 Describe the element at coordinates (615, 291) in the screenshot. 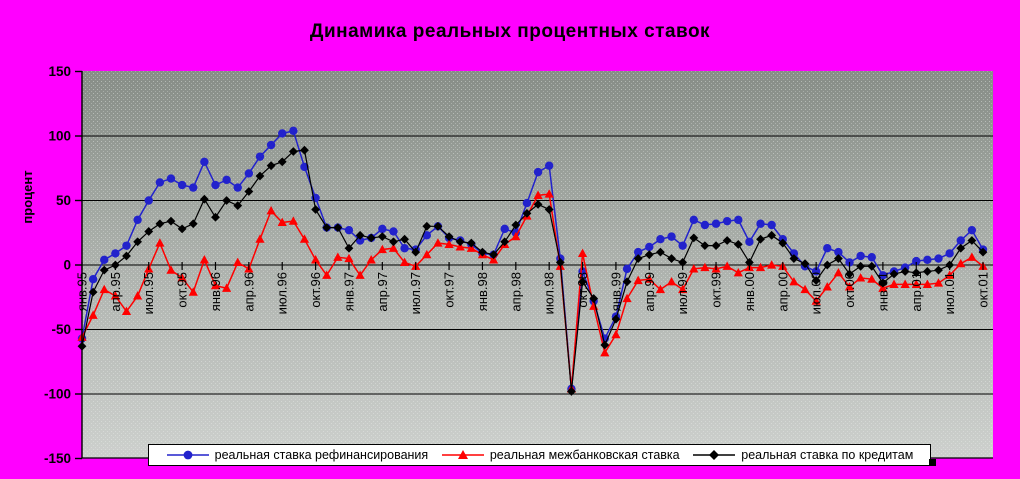

I see `x-tick-label: янв.99` at that location.